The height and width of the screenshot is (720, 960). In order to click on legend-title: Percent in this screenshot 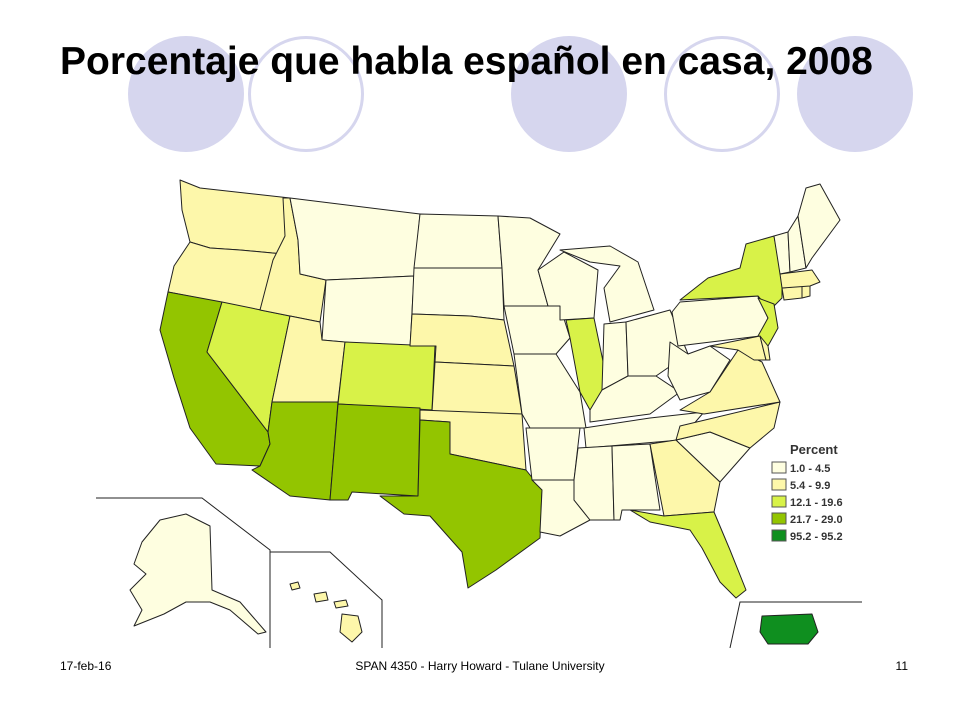, I will do `click(814, 449)`.